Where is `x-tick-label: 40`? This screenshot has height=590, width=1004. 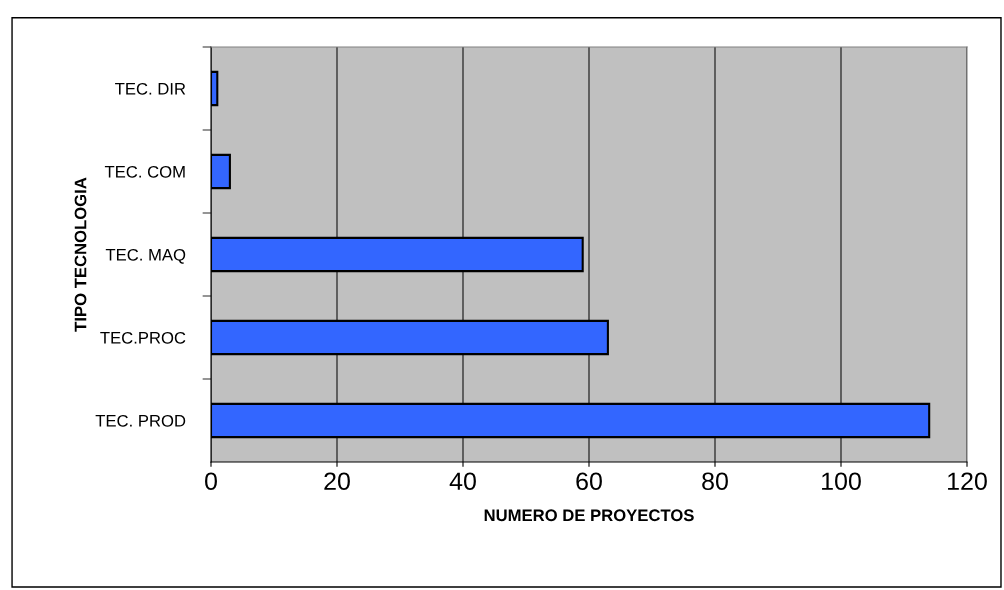
x-tick-label: 40 is located at coordinates (462, 481).